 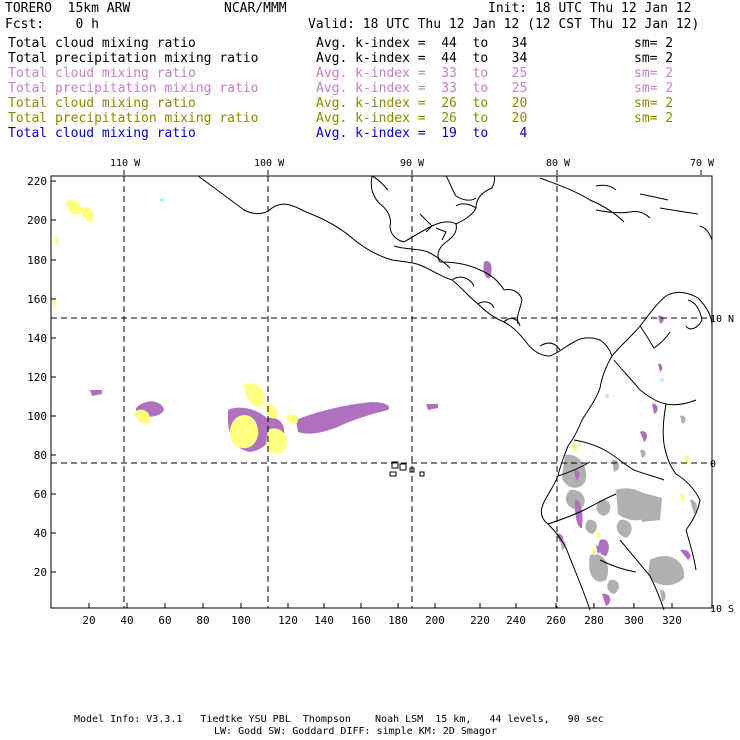 I want to click on lon-label: 110 W, so click(x=125, y=163).